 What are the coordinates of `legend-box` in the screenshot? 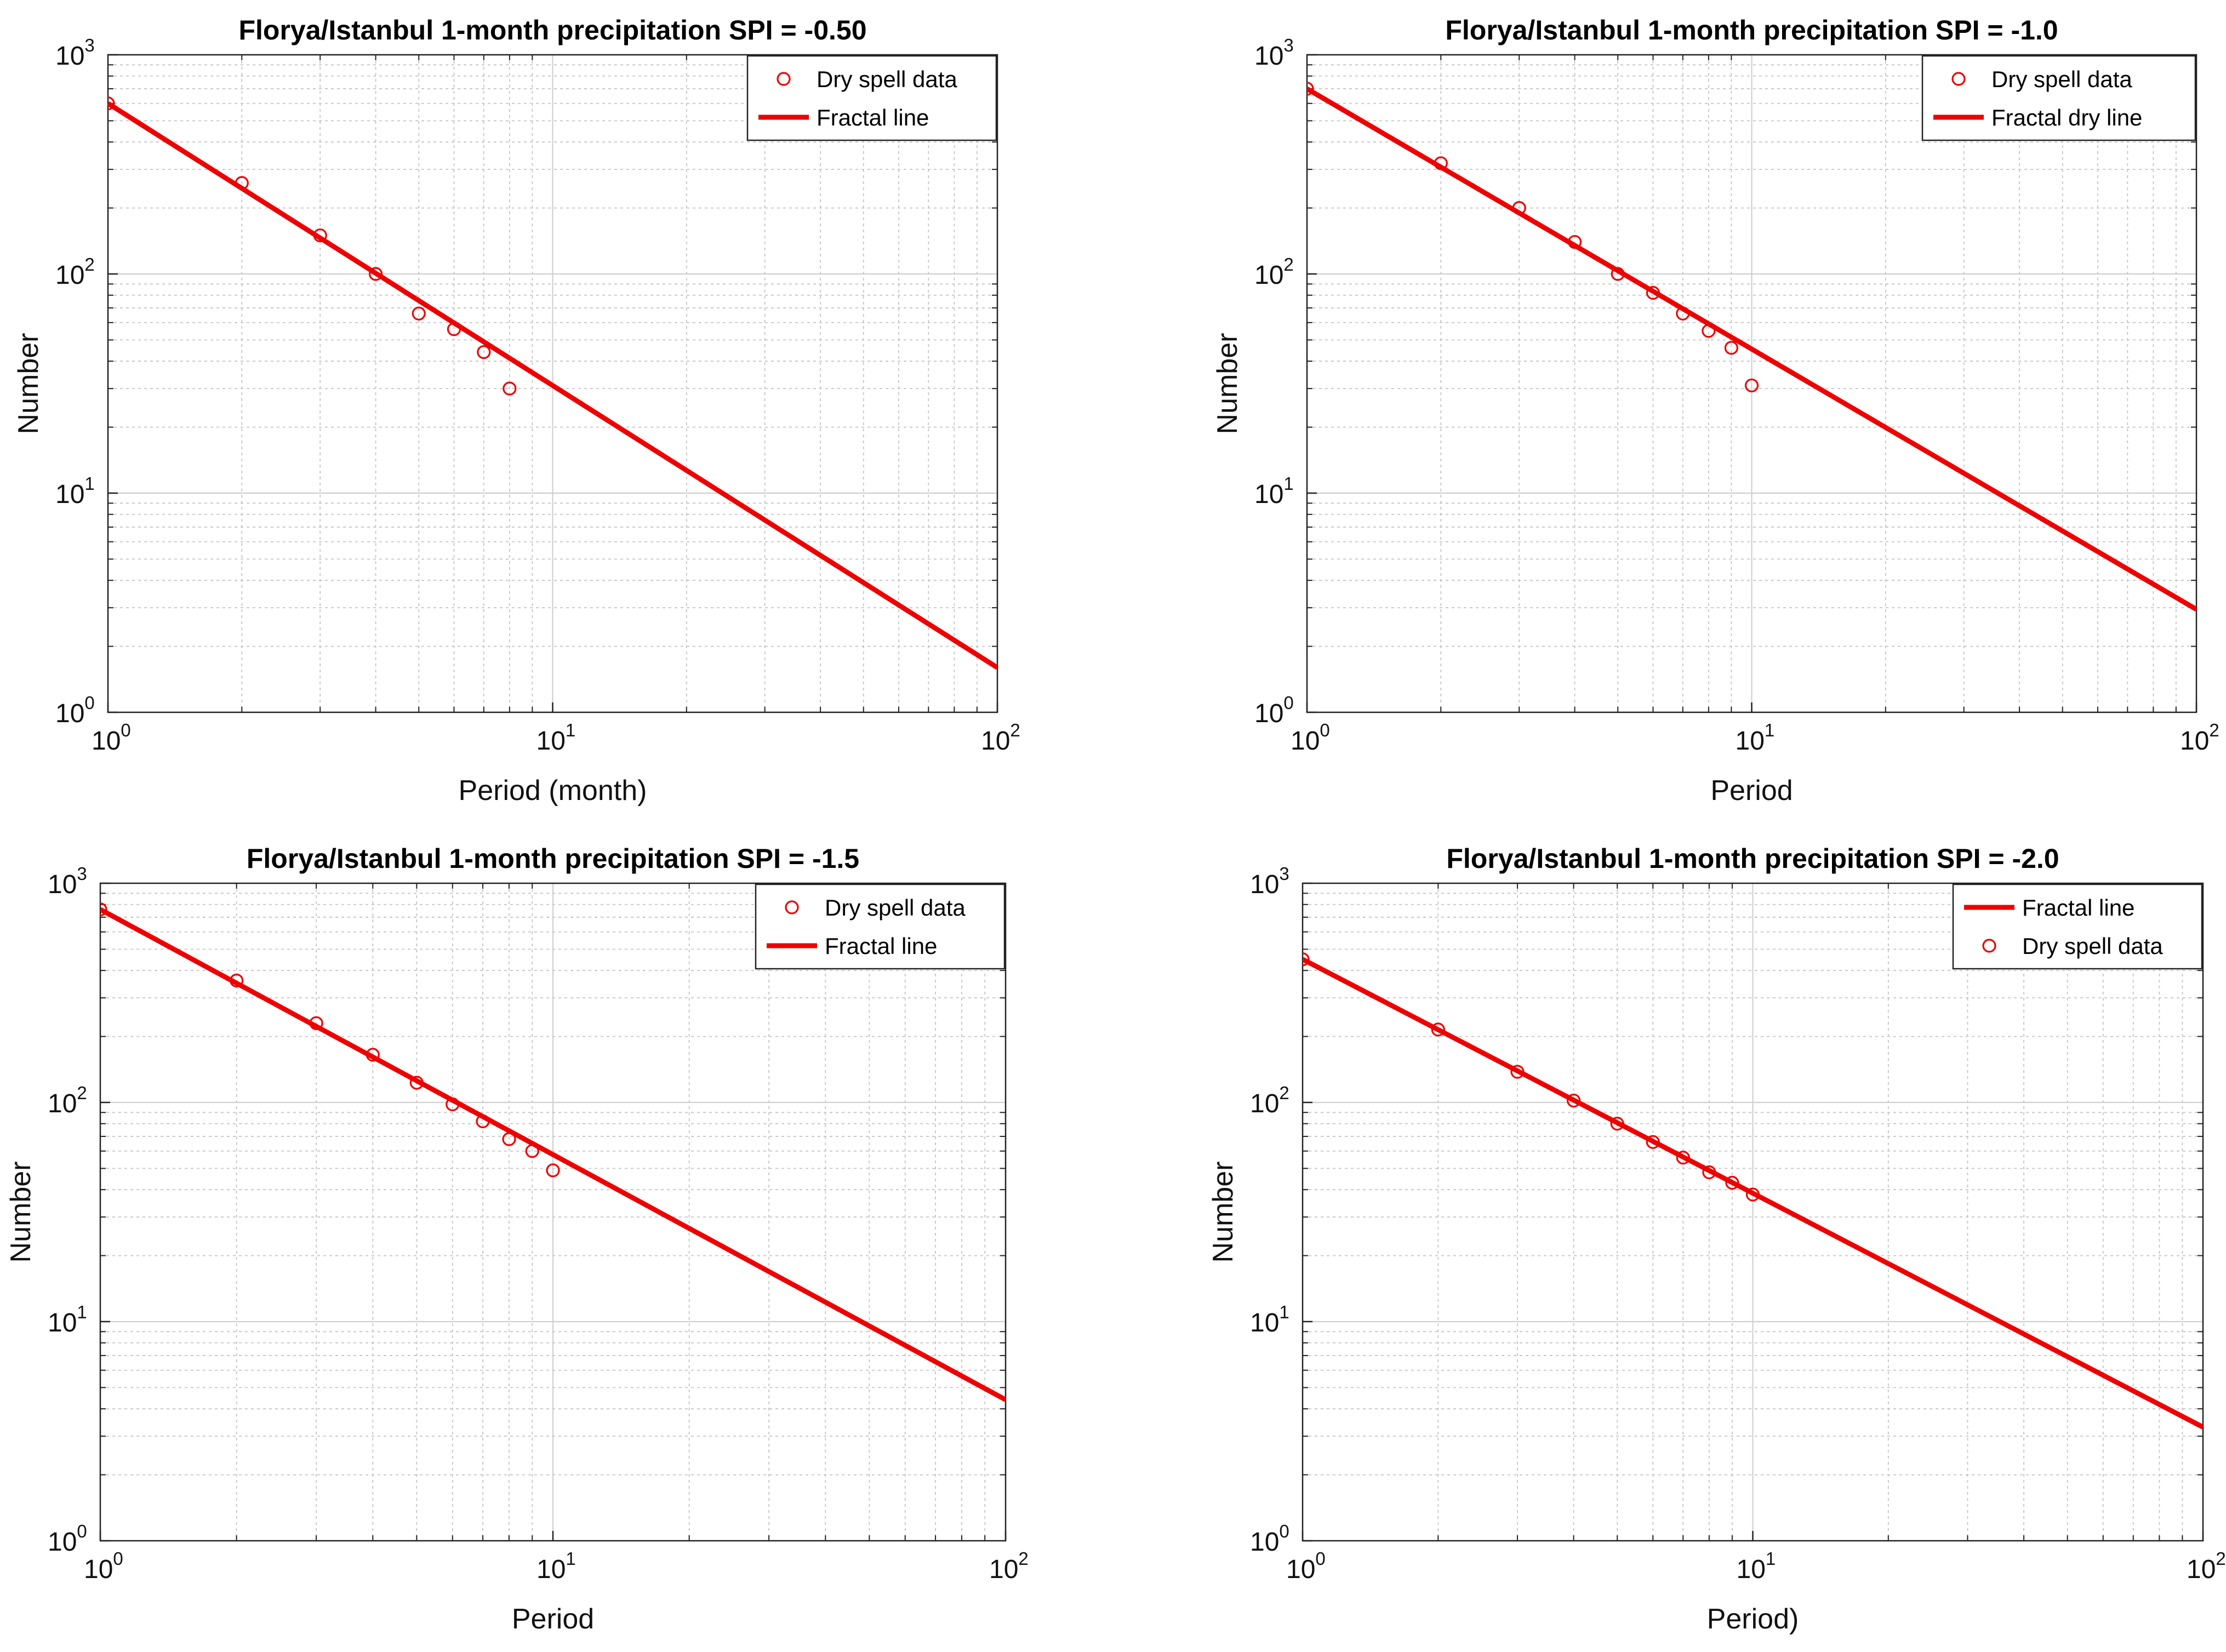 It's located at (2058, 98).